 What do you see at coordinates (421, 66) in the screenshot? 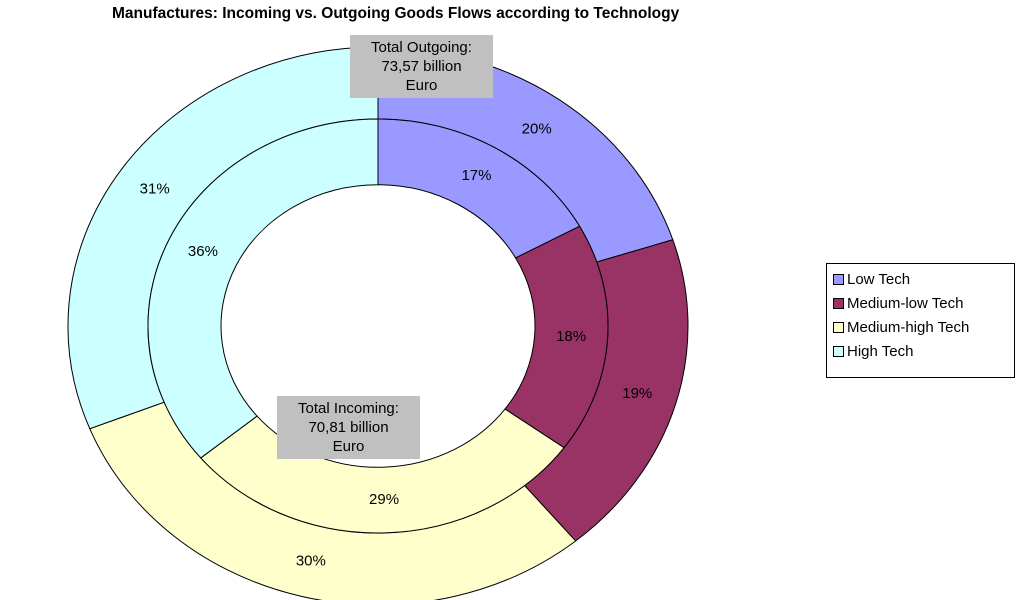
I see `annotation: Total Outgoing: 73,57 billion Euro` at bounding box center [421, 66].